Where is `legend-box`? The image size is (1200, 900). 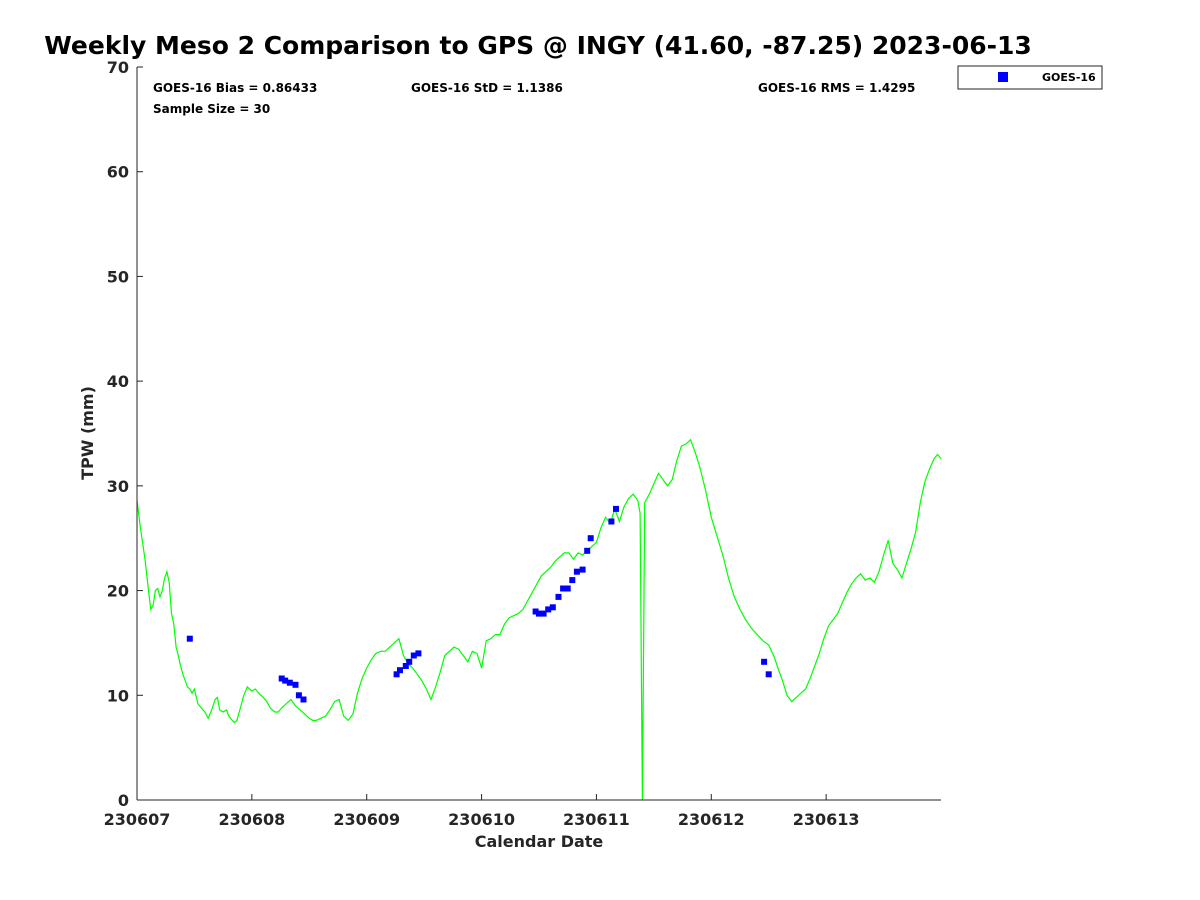
legend-box is located at coordinates (1030, 77).